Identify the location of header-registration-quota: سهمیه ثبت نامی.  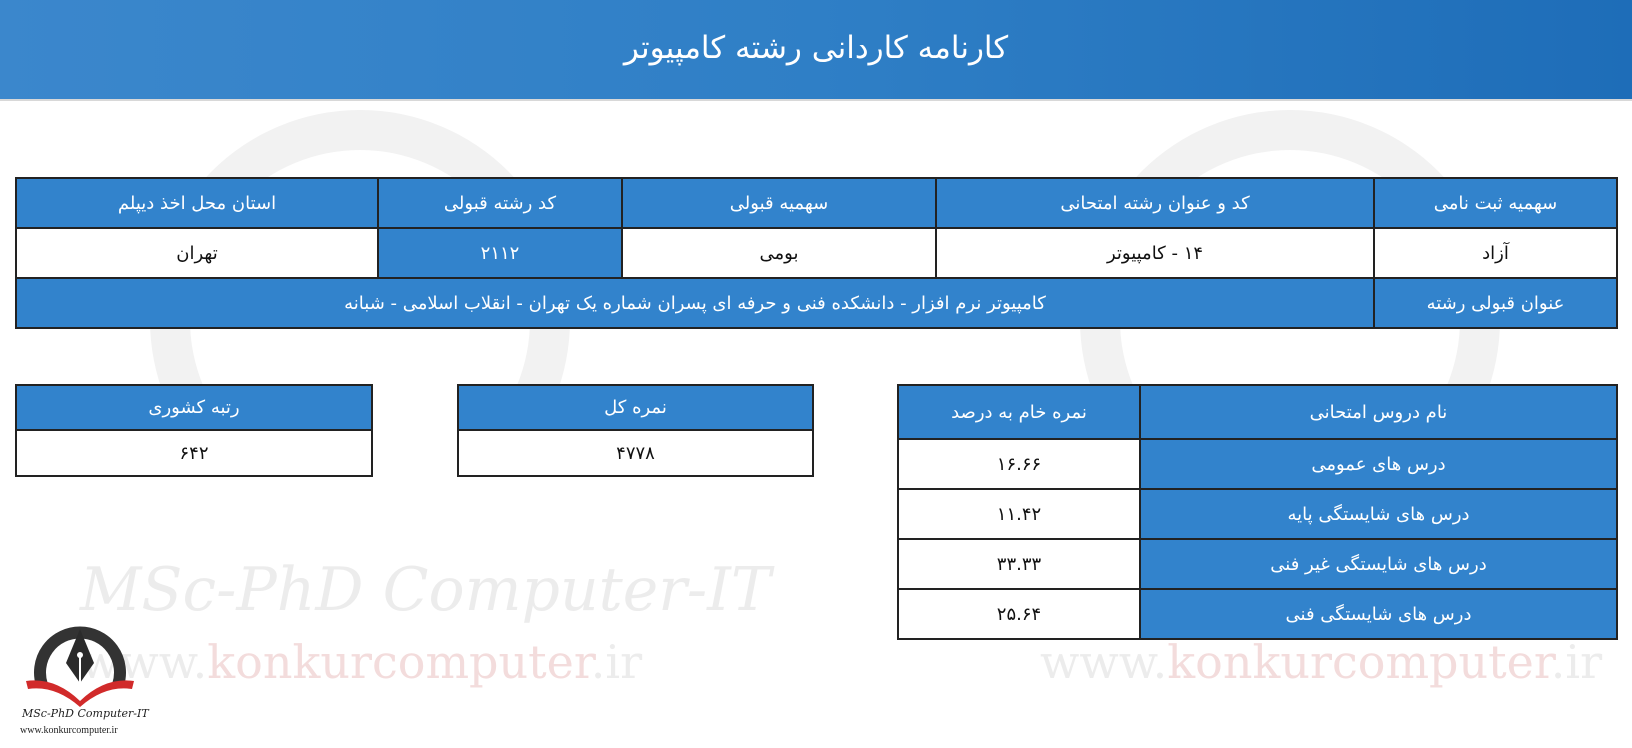
(1495, 203).